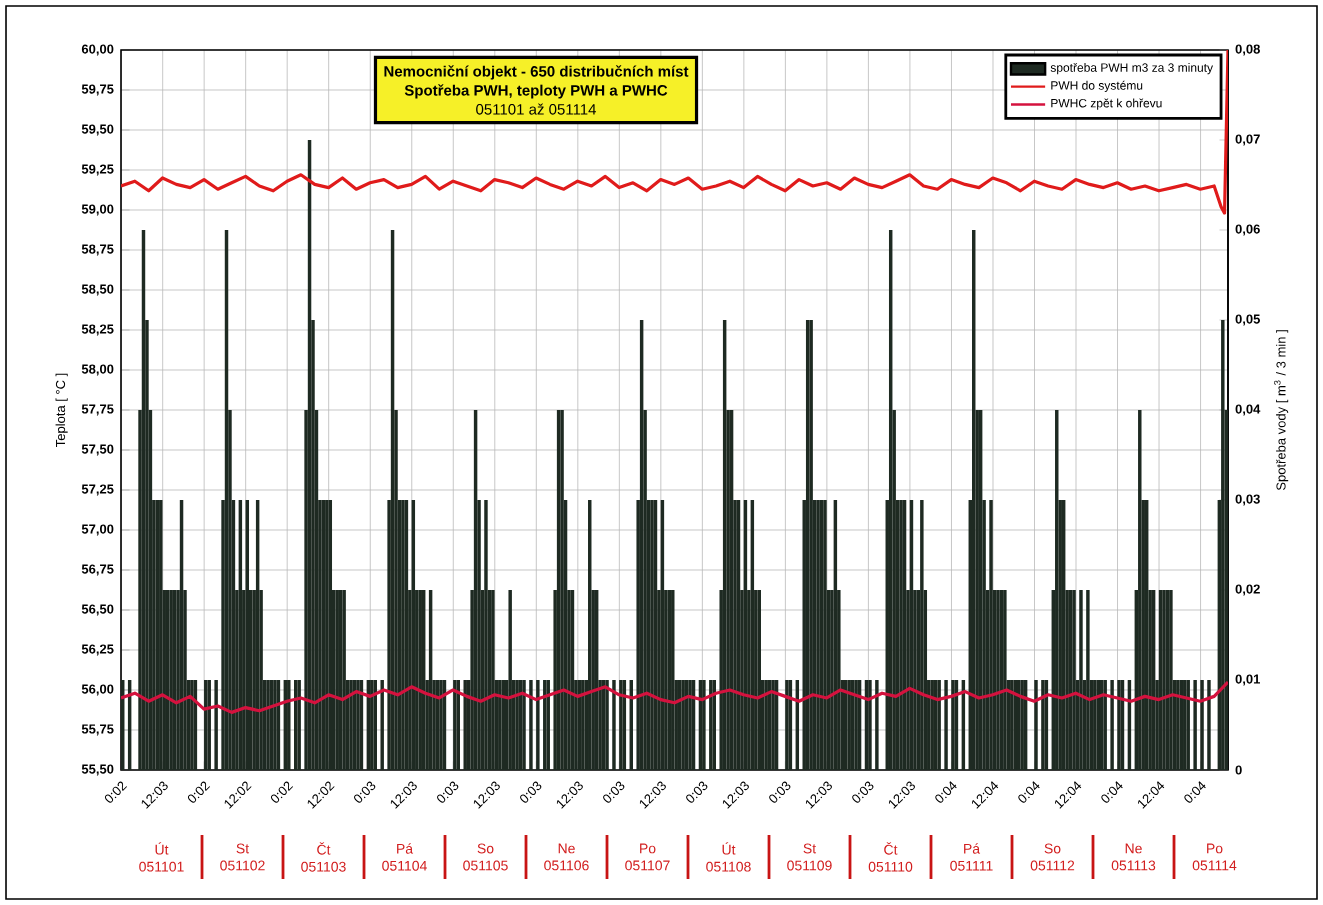  I want to click on y-tick-label: 58,00, so click(97, 370).